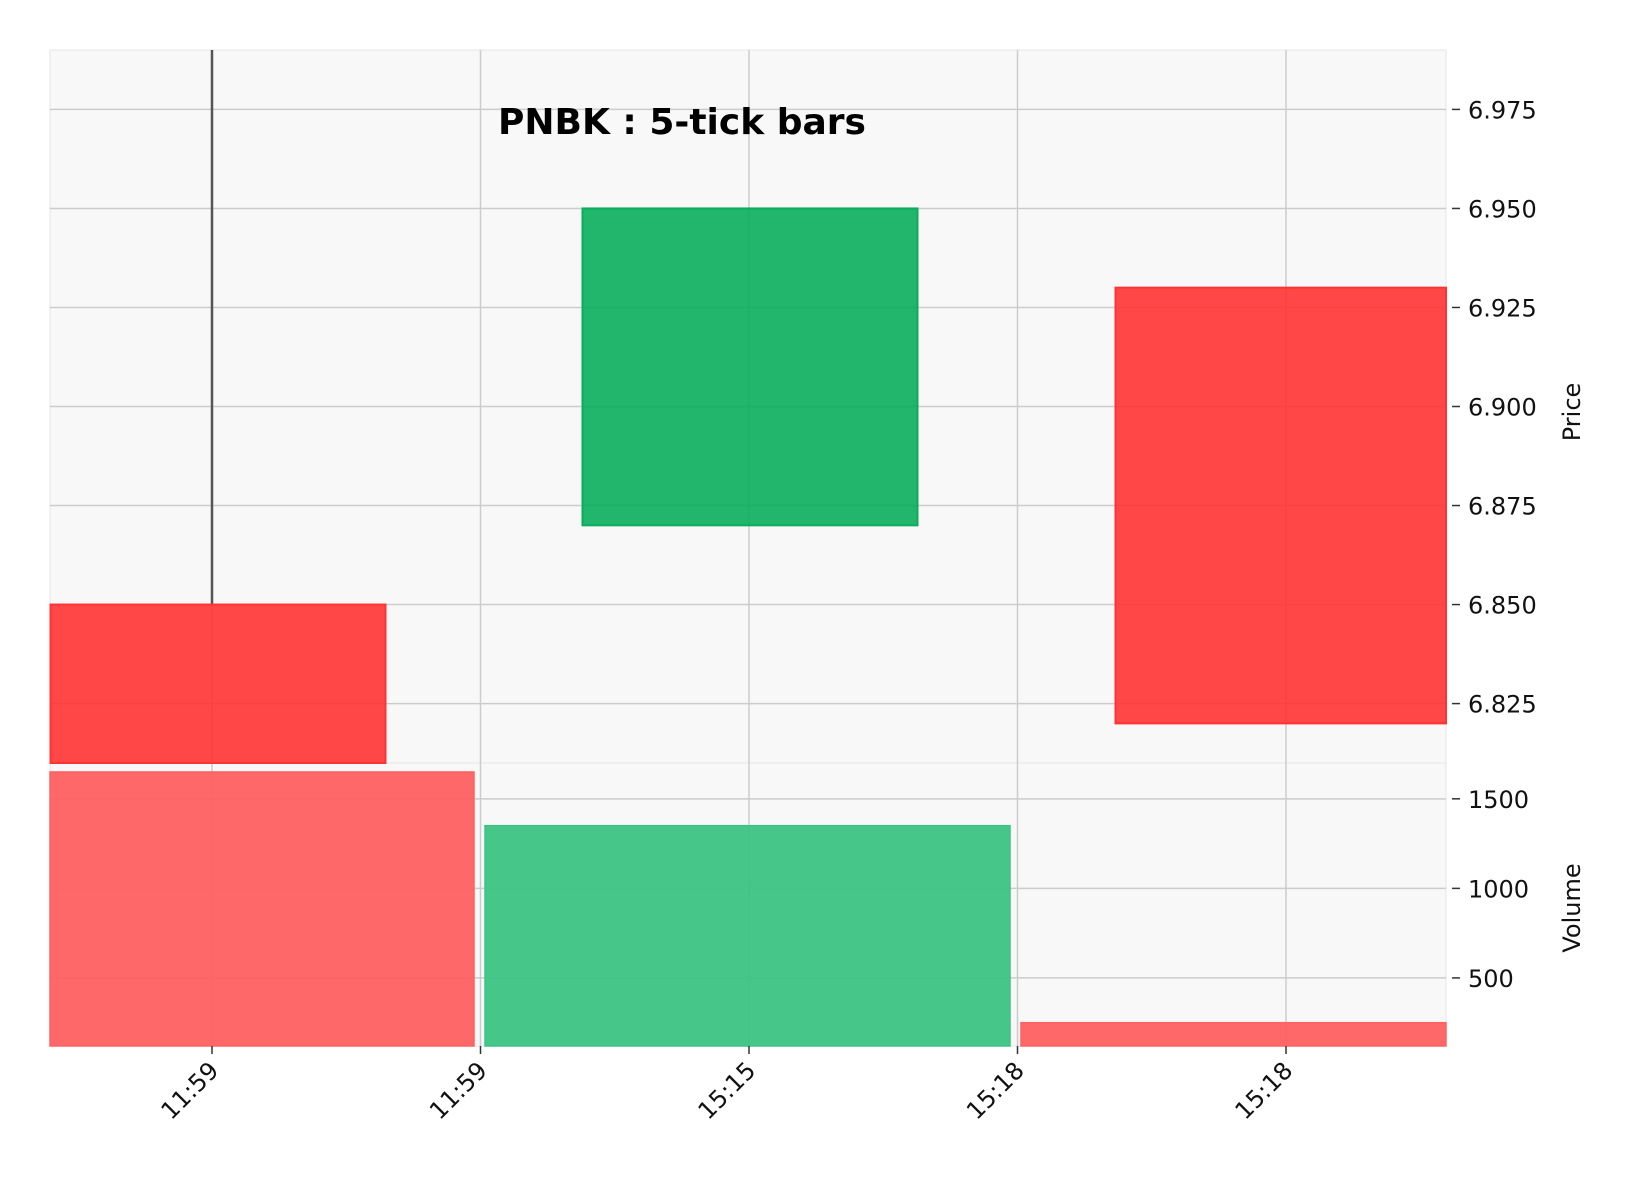 This screenshot has height=1188, width=1627. What do you see at coordinates (1502, 507) in the screenshot?
I see `price-tick-label: 6.875` at bounding box center [1502, 507].